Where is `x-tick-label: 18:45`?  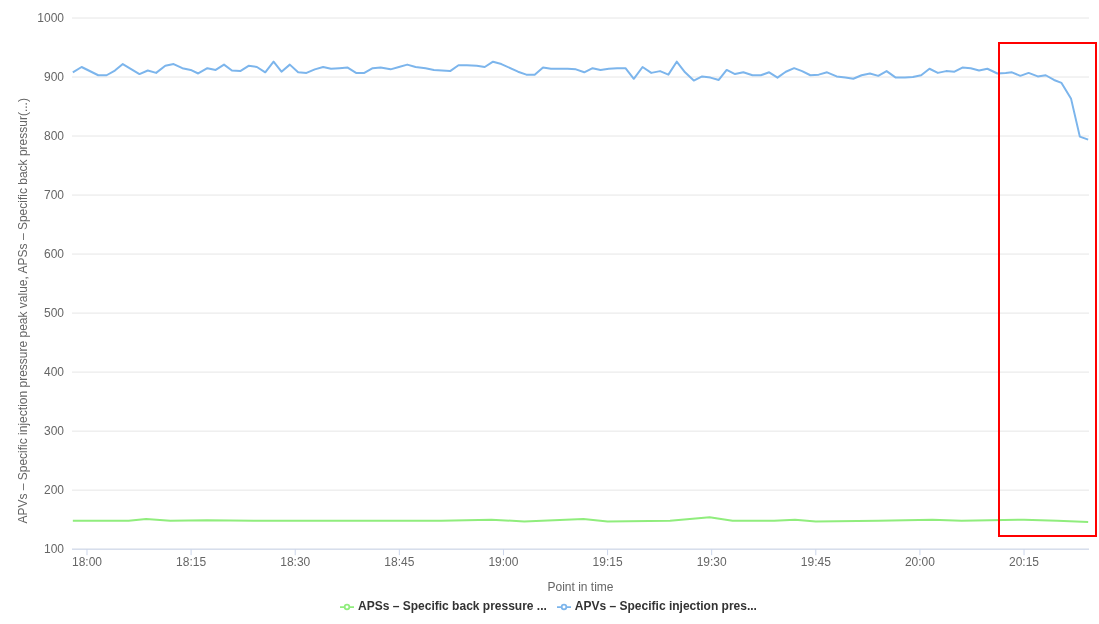 x-tick-label: 18:45 is located at coordinates (399, 561).